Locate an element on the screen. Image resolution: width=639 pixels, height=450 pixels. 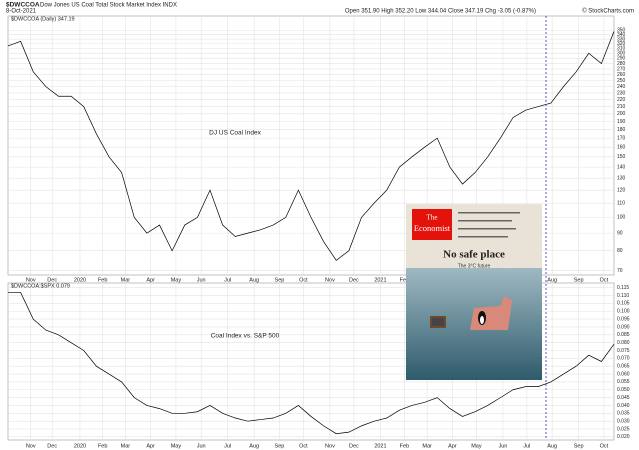
symbol: $DWCCOA is located at coordinates (23, 5).